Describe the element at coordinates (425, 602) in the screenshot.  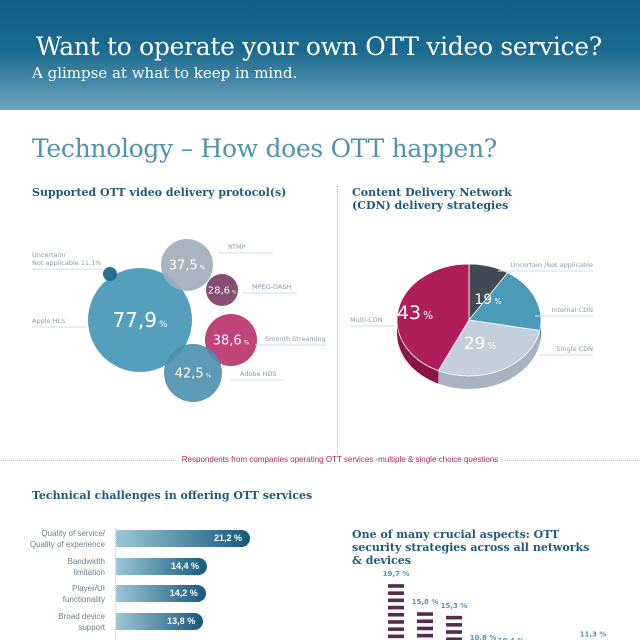
I see `bar-value-label: 15,8 %` at that location.